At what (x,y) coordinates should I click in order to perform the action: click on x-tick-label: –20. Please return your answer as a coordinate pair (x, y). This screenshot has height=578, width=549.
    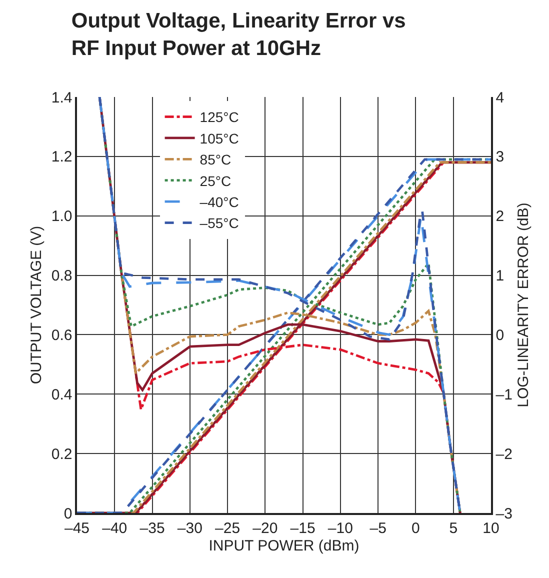
    Looking at the image, I should click on (265, 528).